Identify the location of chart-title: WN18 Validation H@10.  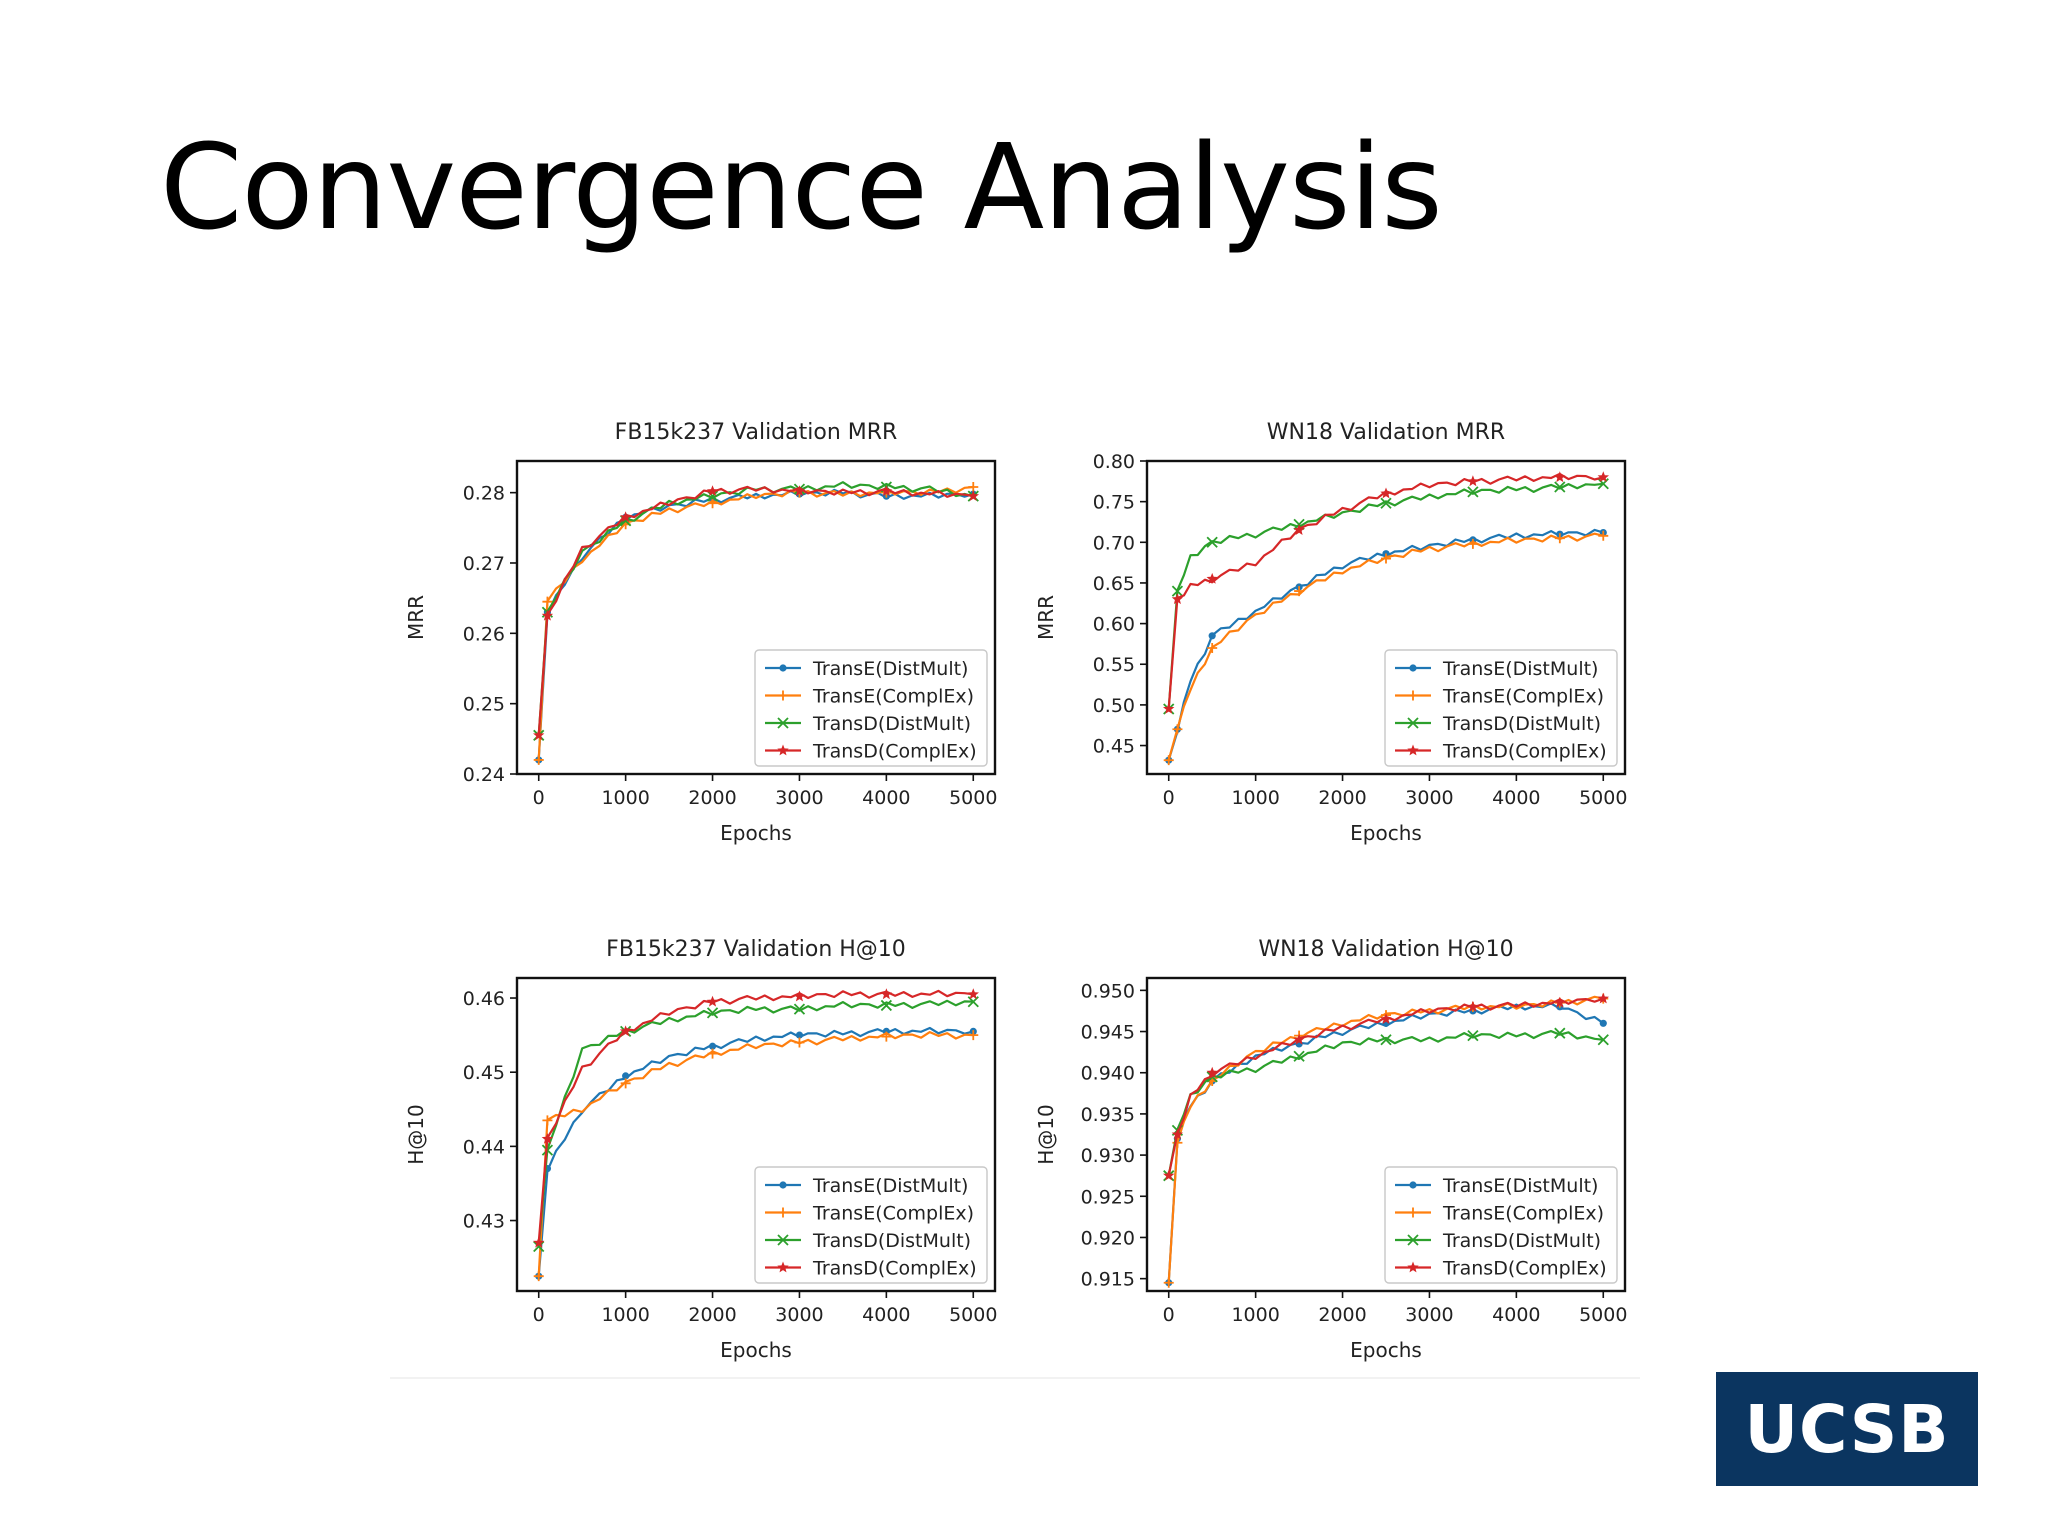
(1385, 949).